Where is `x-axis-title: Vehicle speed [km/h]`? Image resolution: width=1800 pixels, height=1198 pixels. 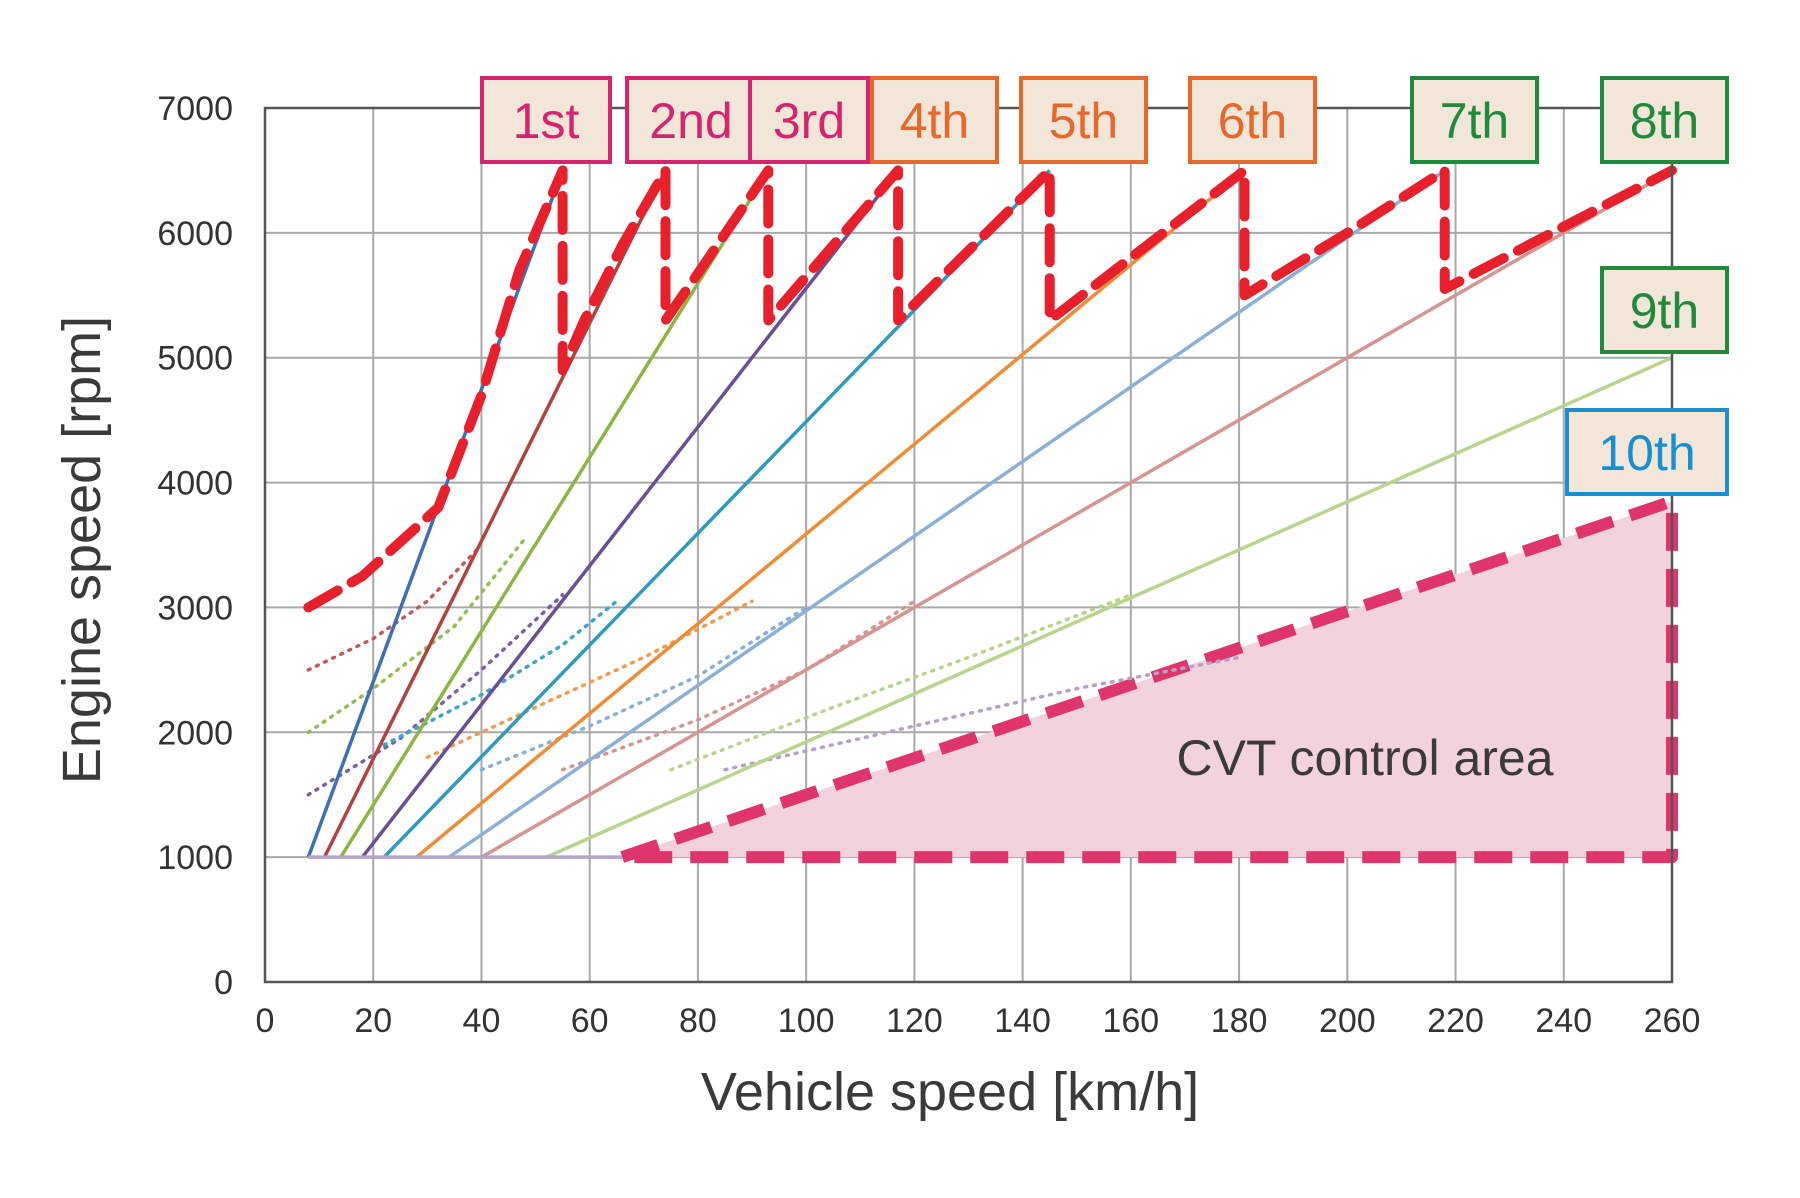 x-axis-title: Vehicle speed [km/h] is located at coordinates (950, 1092).